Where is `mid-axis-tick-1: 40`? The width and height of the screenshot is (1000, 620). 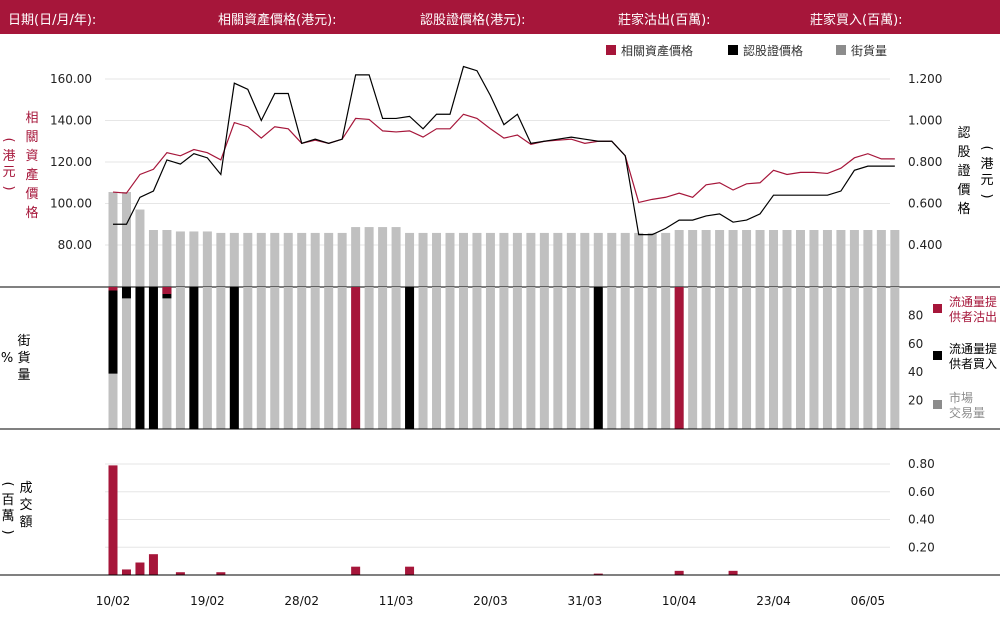
mid-axis-tick-1: 40 is located at coordinates (915, 372).